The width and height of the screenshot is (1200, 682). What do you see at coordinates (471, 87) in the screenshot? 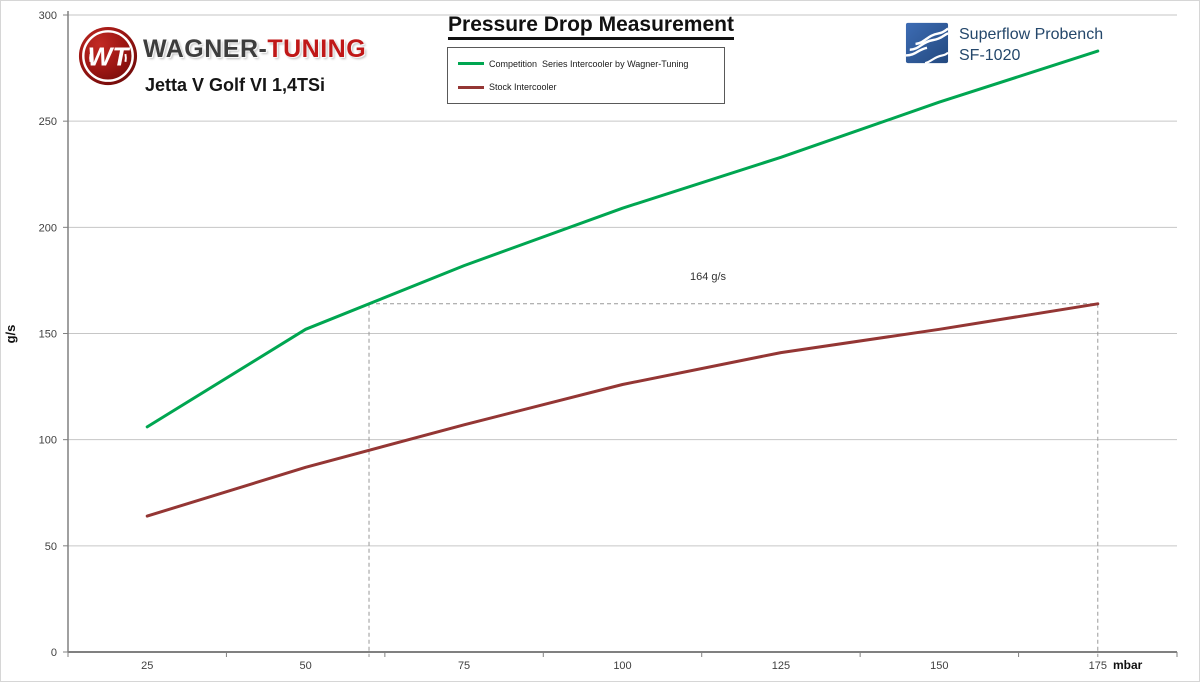
I see `legend-line-swatch-stock` at bounding box center [471, 87].